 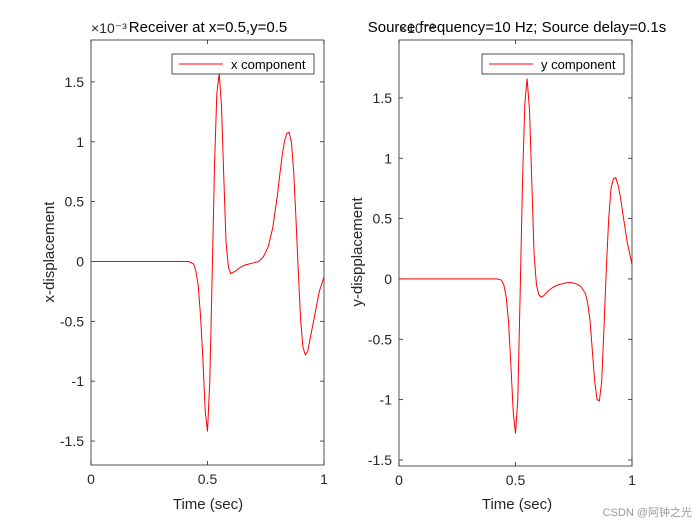 I want to click on plot-title: Receiver at x=0.5,y=0.5, so click(x=208, y=27).